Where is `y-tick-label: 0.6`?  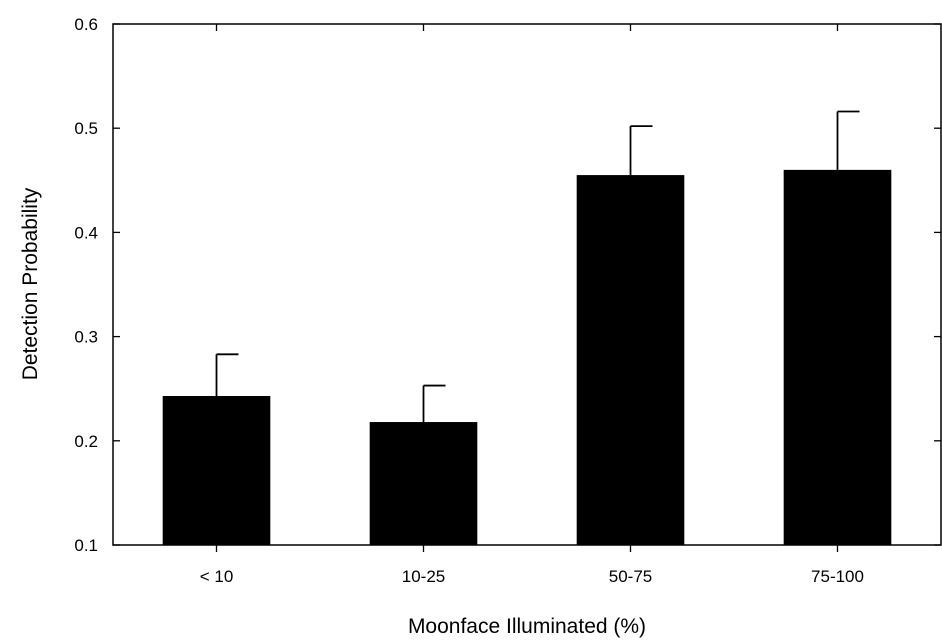
y-tick-label: 0.6 is located at coordinates (86, 24).